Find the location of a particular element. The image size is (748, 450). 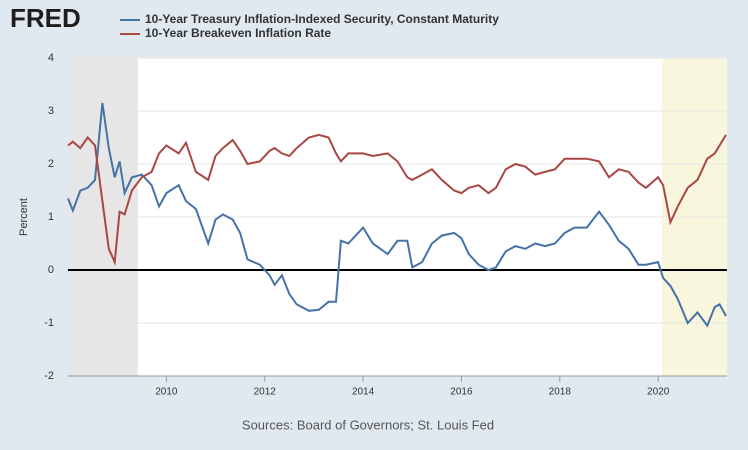

x-tick-label: 2020 is located at coordinates (658, 392).